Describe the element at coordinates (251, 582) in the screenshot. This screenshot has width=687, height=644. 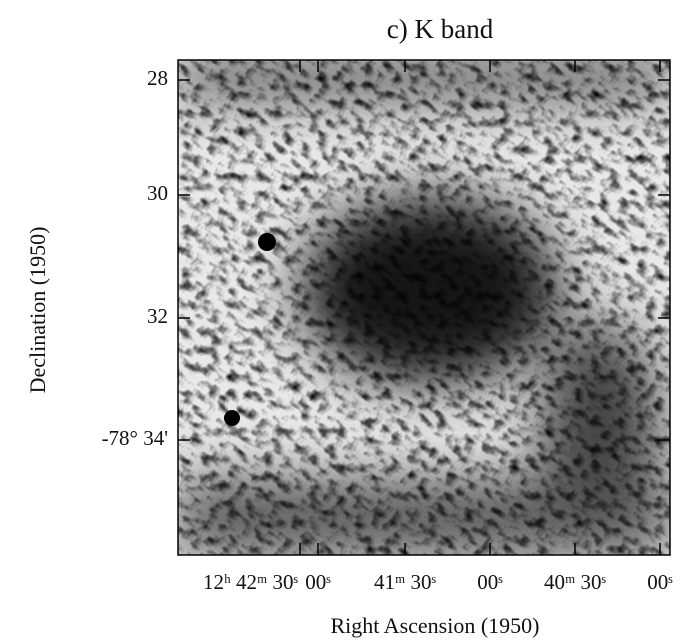
I see `x-tick-label: 12ʰ 42ᵐ 30ˢ` at that location.